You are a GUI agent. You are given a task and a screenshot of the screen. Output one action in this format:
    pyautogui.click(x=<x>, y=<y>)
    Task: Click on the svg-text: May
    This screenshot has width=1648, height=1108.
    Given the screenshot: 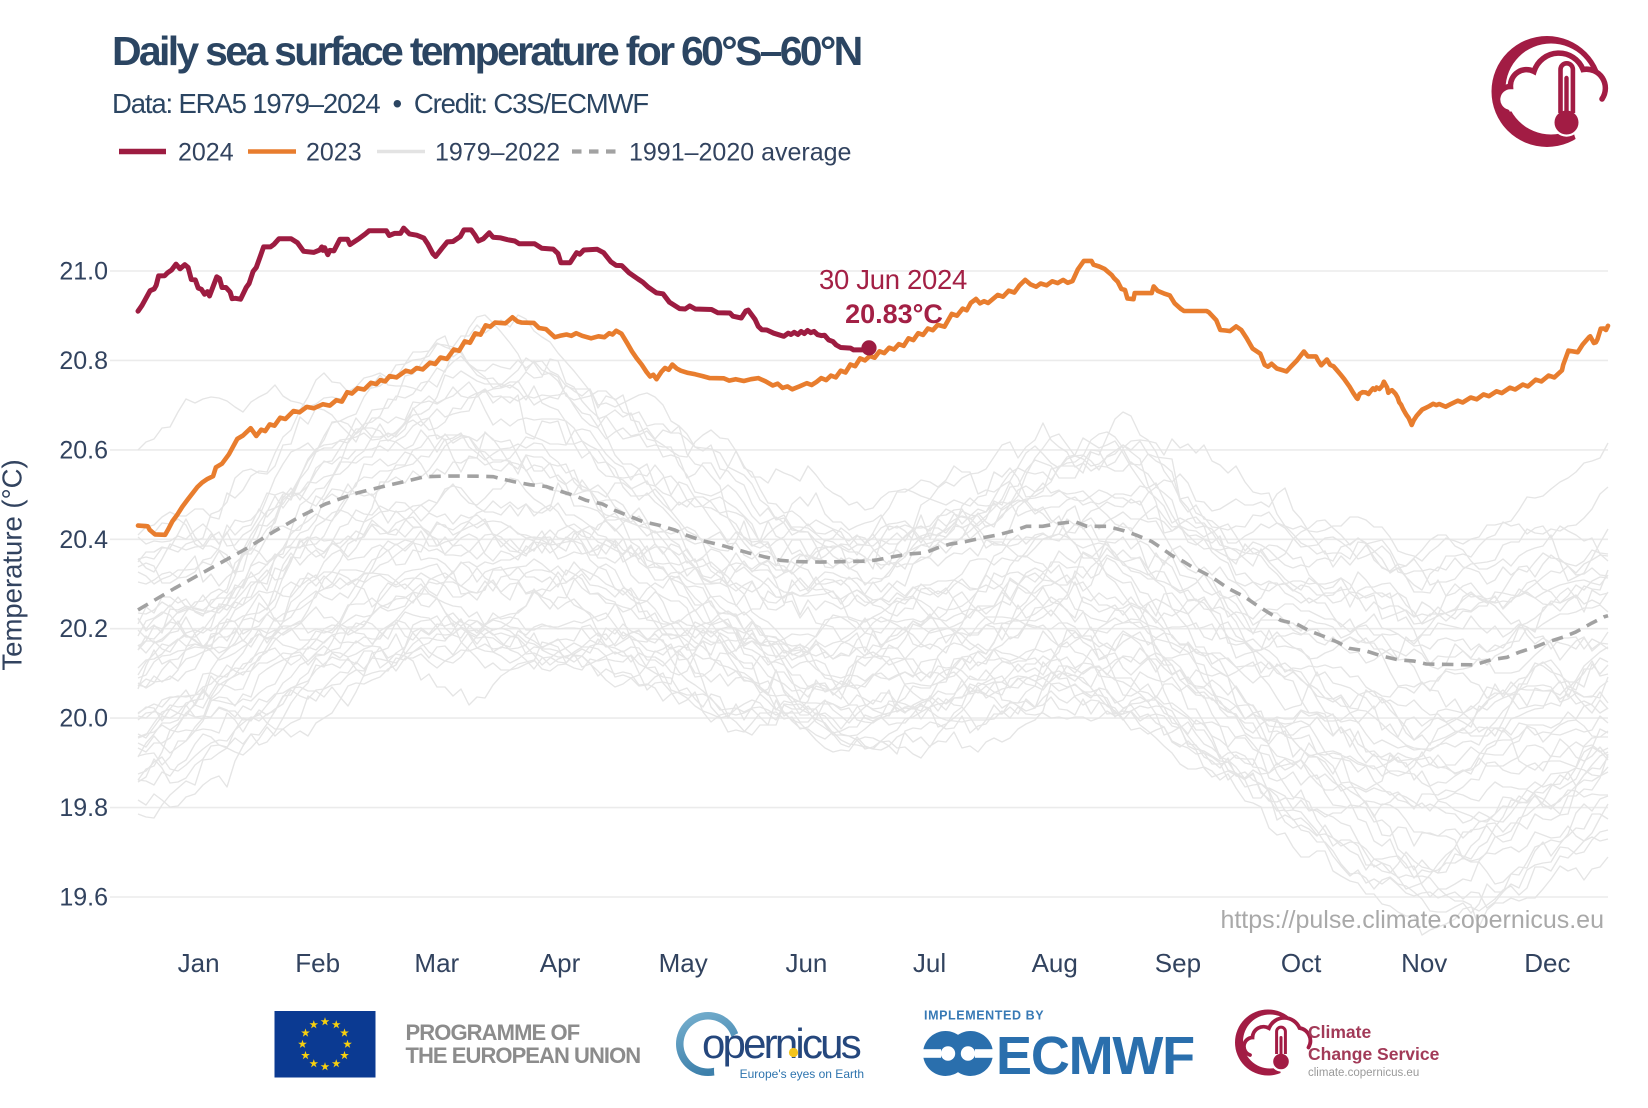 What is the action you would take?
    pyautogui.click(x=683, y=963)
    